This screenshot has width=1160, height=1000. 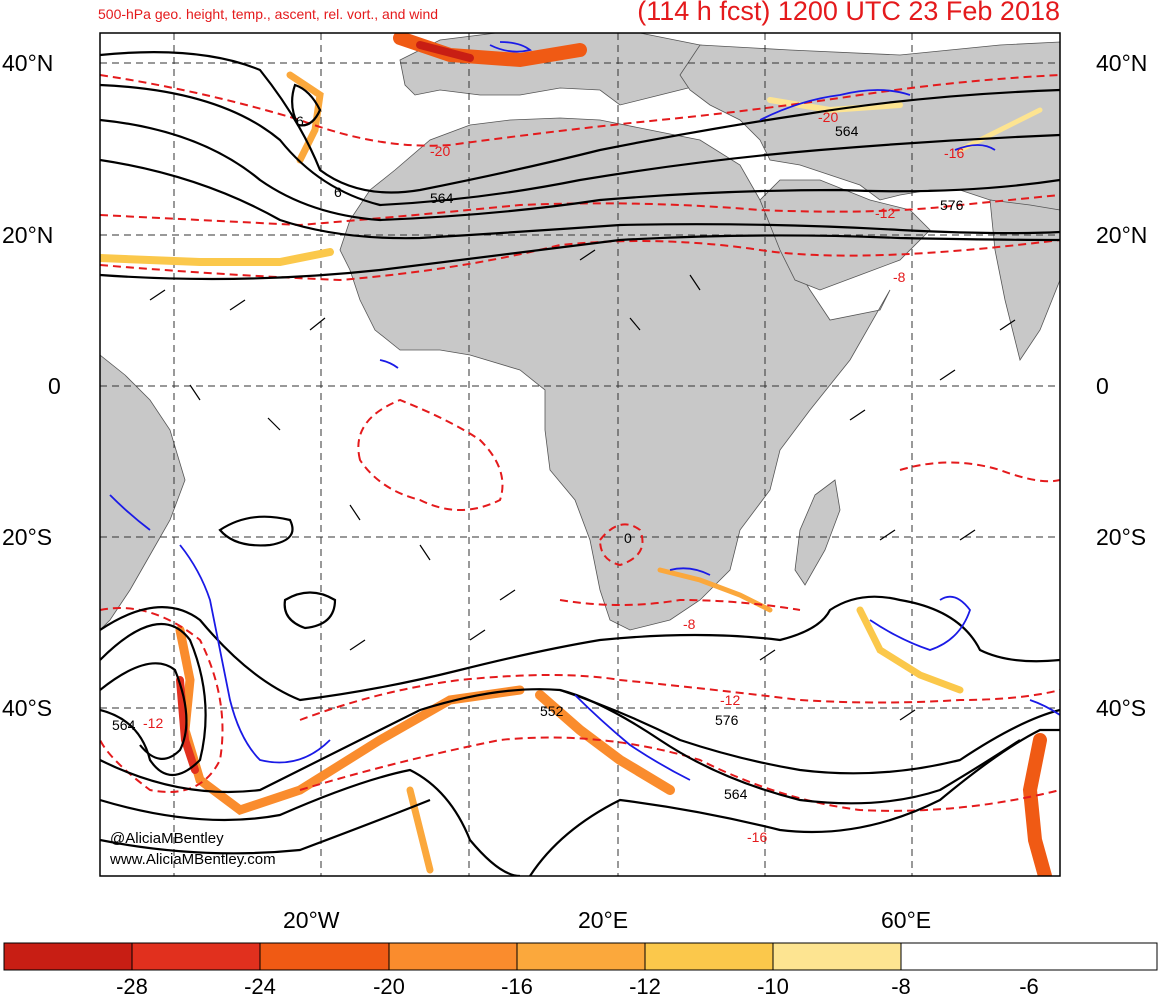 What do you see at coordinates (580, 956) in the screenshot?
I see `colorbar` at bounding box center [580, 956].